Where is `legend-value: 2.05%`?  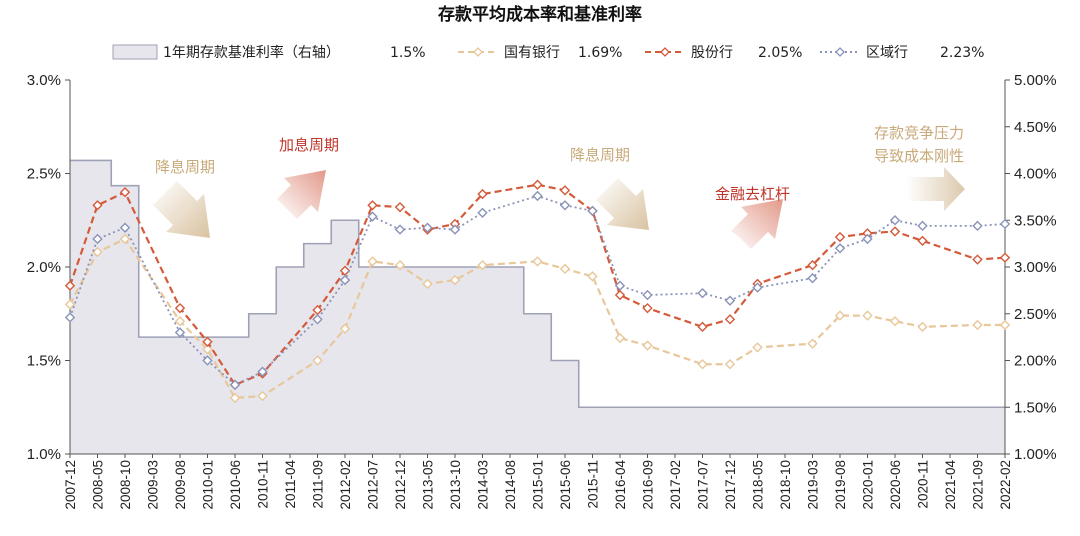
legend-value: 2.05% is located at coordinates (780, 53).